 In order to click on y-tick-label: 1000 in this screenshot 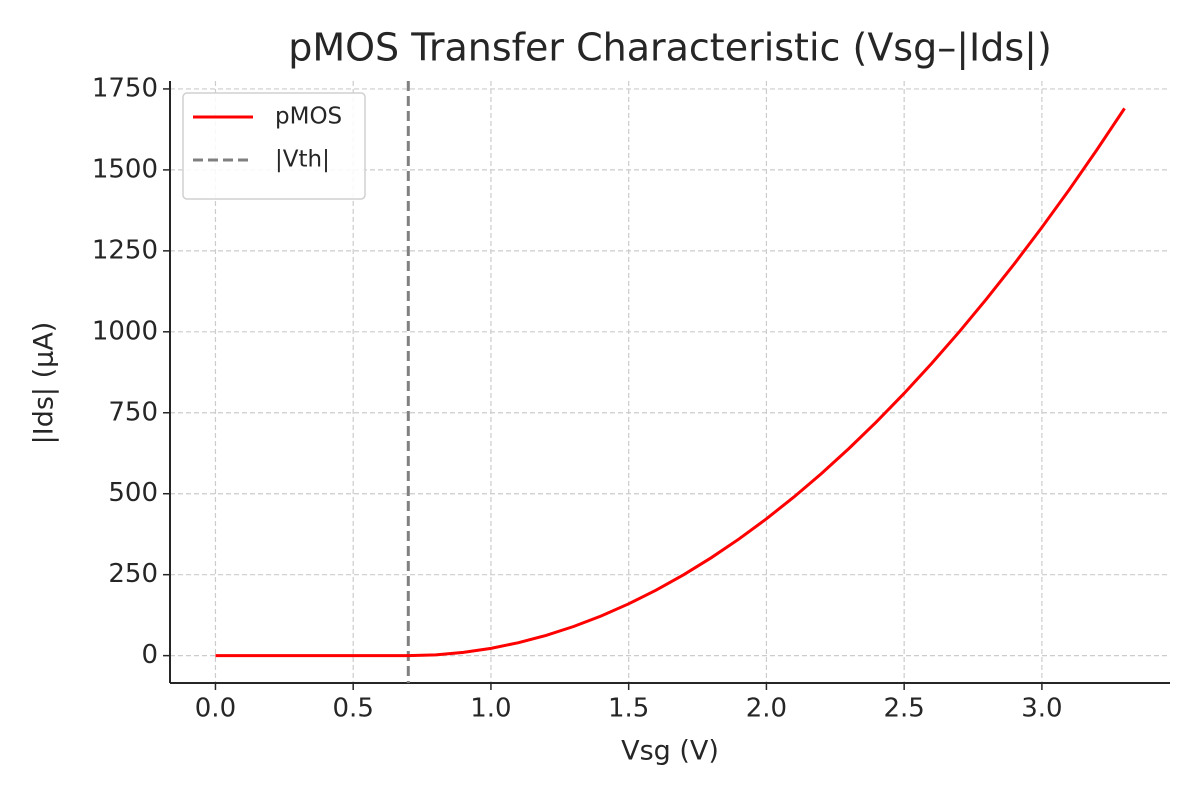, I will do `click(125, 331)`.